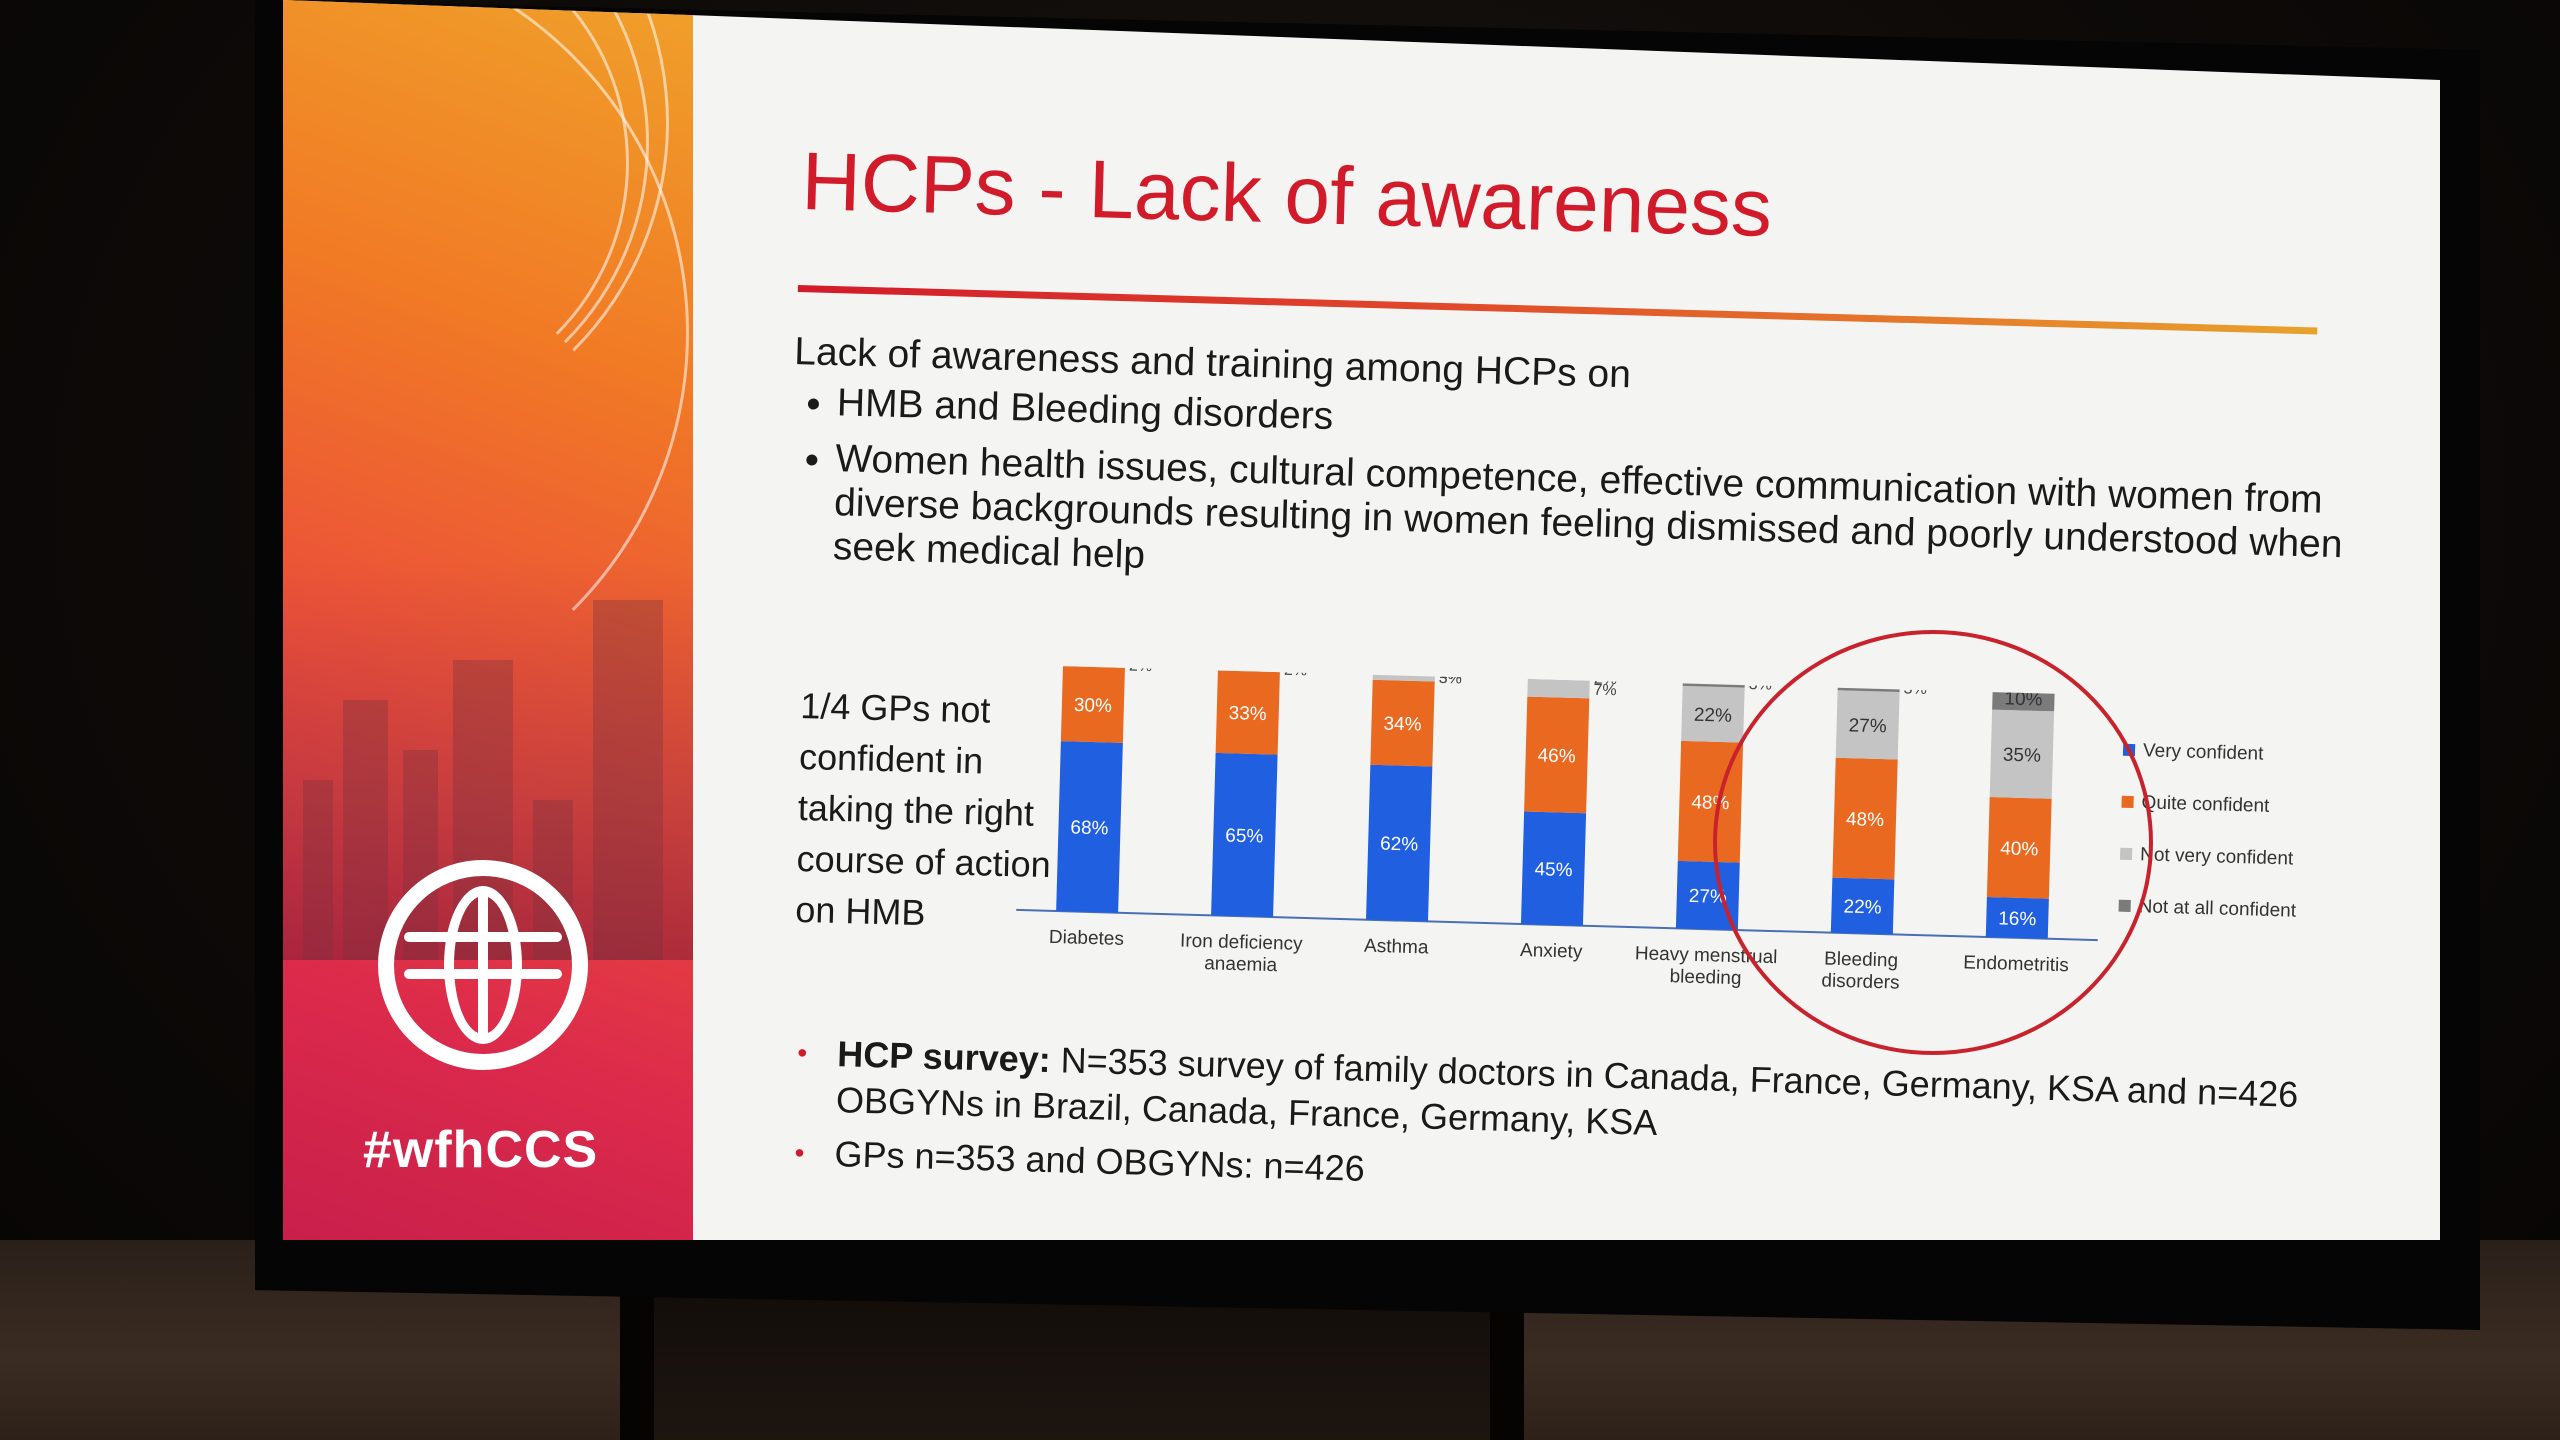 The width and height of the screenshot is (2560, 1440). I want to click on data-label: 68%, so click(1089, 828).